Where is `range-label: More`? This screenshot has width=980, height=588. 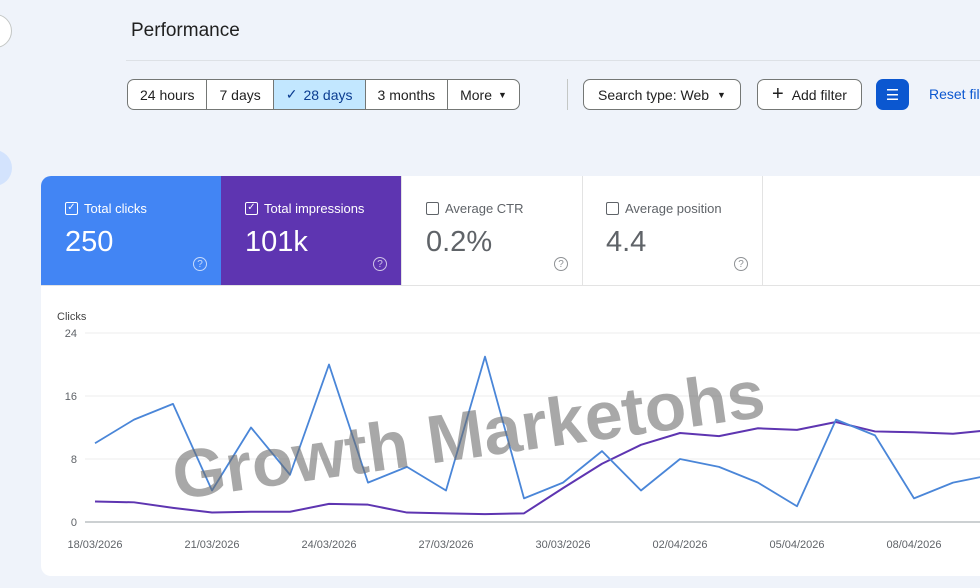 range-label: More is located at coordinates (476, 94).